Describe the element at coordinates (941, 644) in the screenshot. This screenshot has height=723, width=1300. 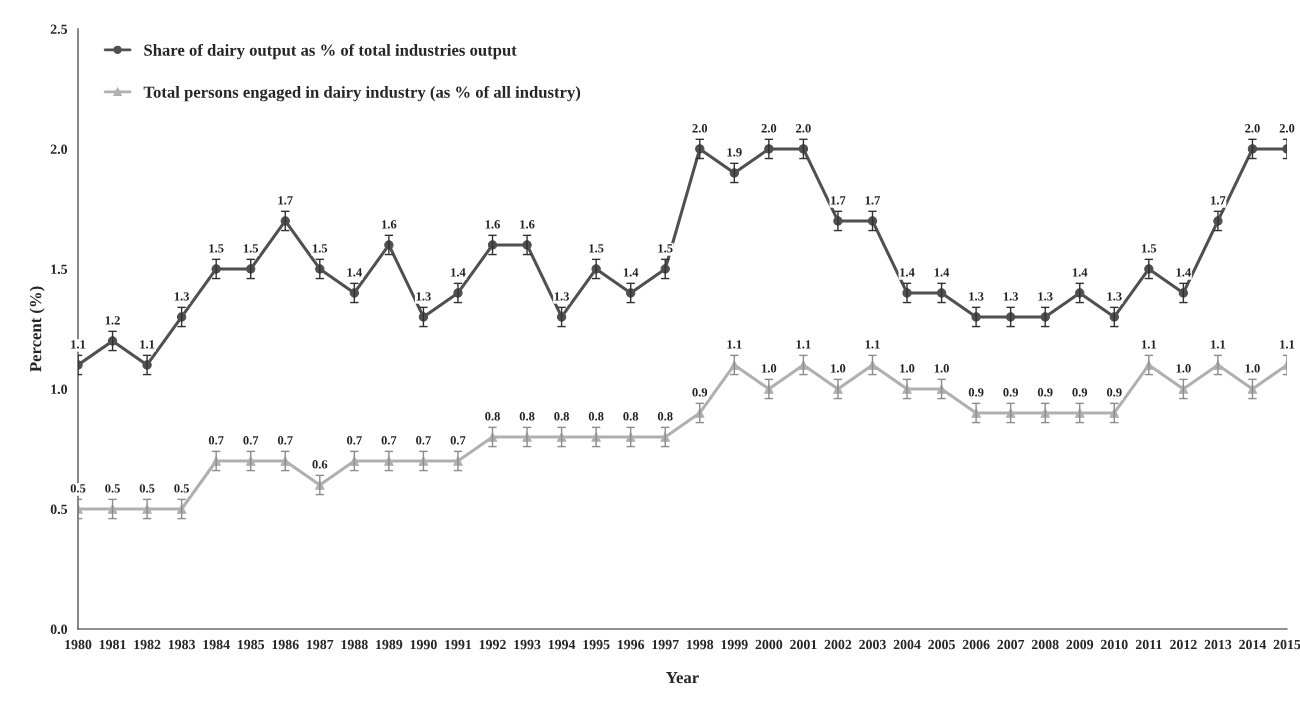
I see `x-tick-label: 2005` at that location.